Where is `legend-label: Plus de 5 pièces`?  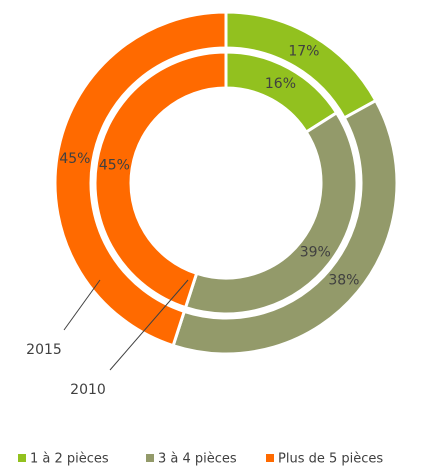
legend-label: Plus de 5 pièces is located at coordinates (330, 459).